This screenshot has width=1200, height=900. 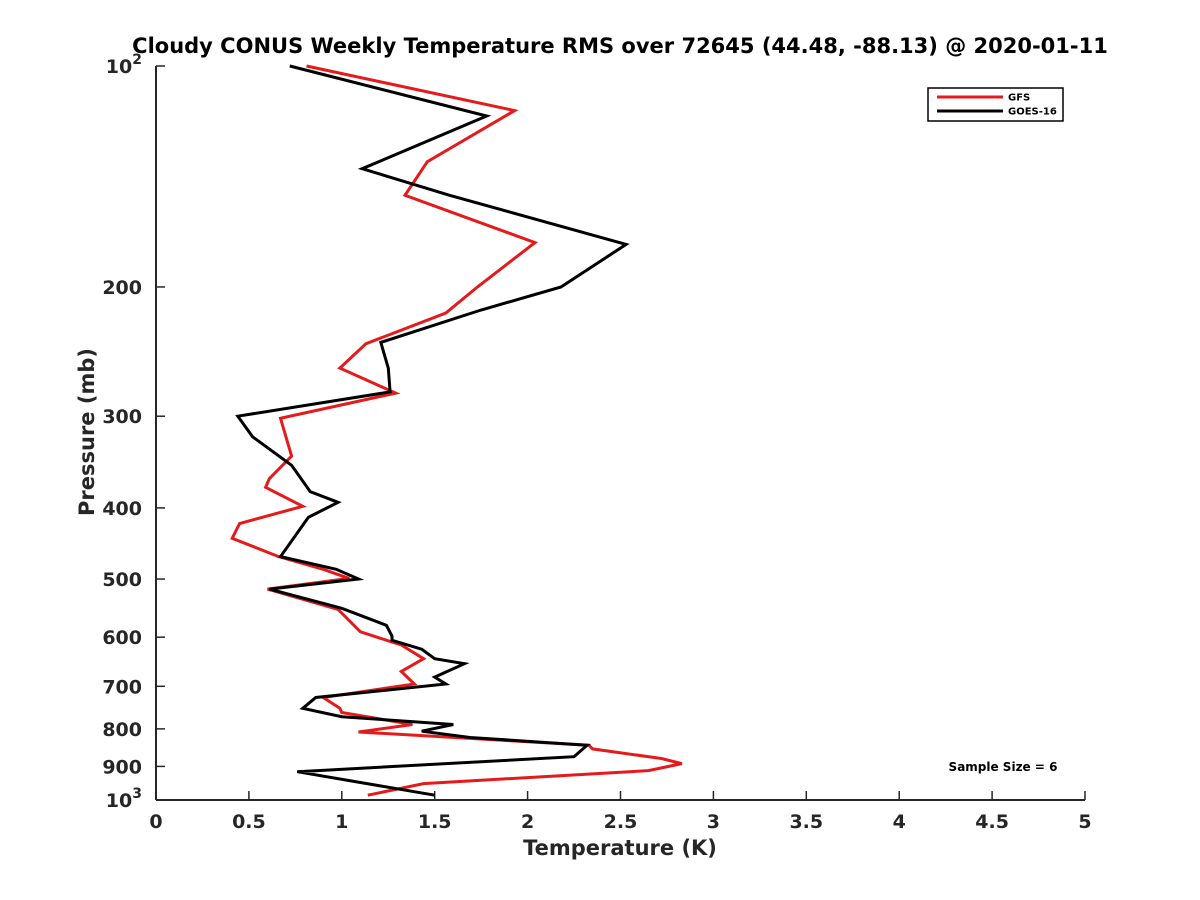 I want to click on y-tick-label: 600, so click(x=122, y=638).